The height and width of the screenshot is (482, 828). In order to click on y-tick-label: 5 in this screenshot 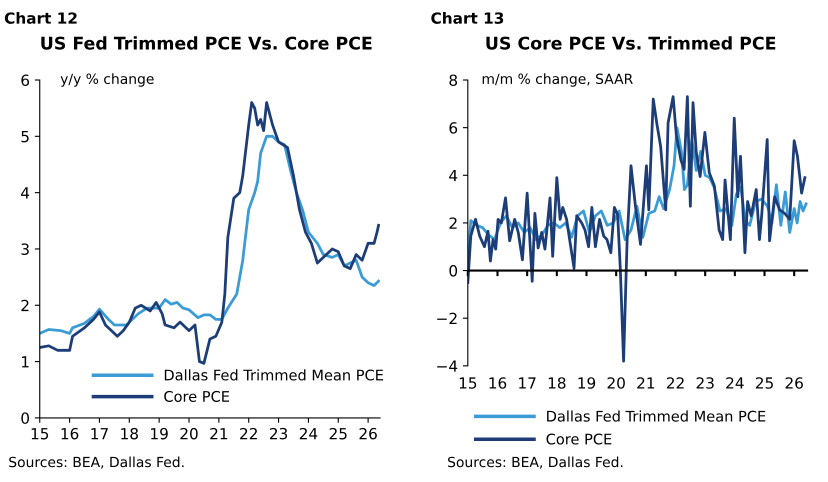, I will do `click(25, 136)`.